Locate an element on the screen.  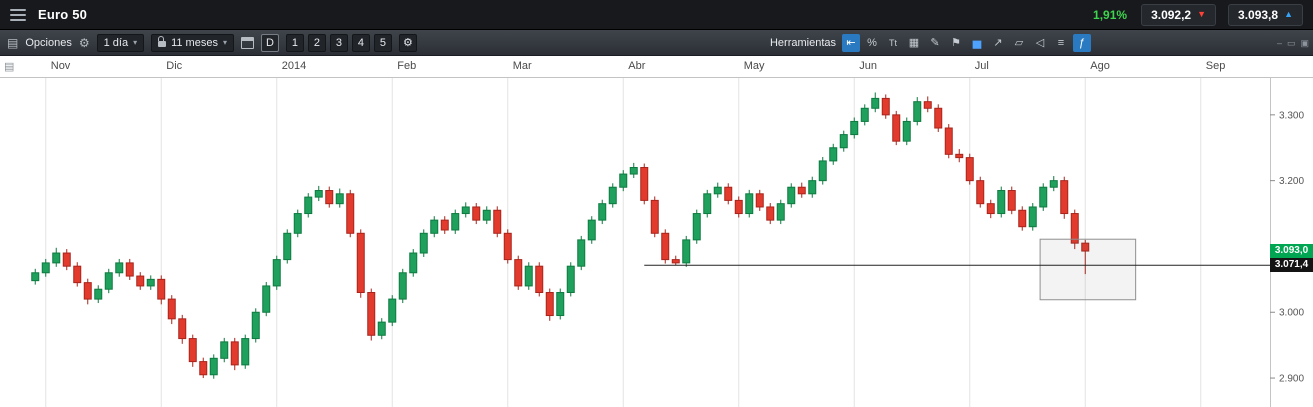
panel-icon: ▤ is located at coordinates (13, 42).